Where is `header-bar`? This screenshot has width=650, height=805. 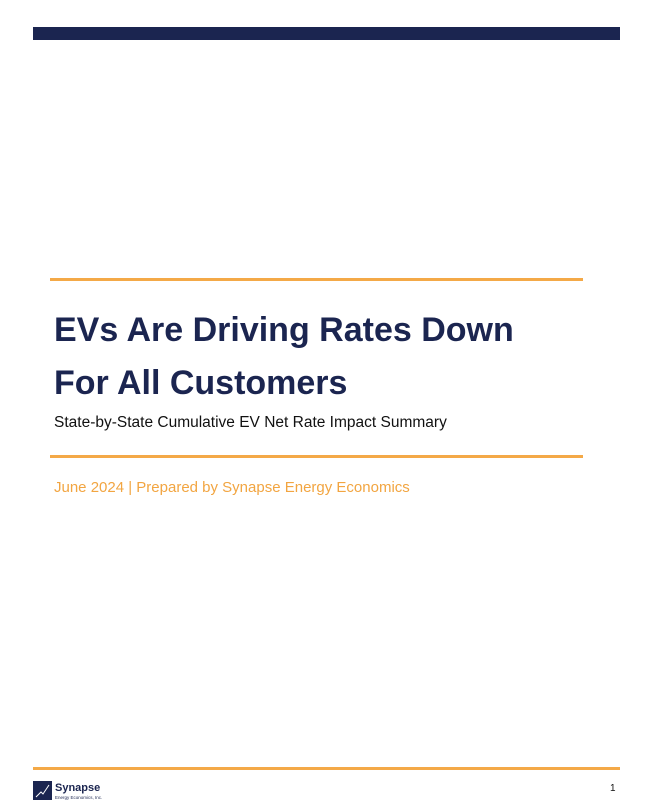
header-bar is located at coordinates (326, 33).